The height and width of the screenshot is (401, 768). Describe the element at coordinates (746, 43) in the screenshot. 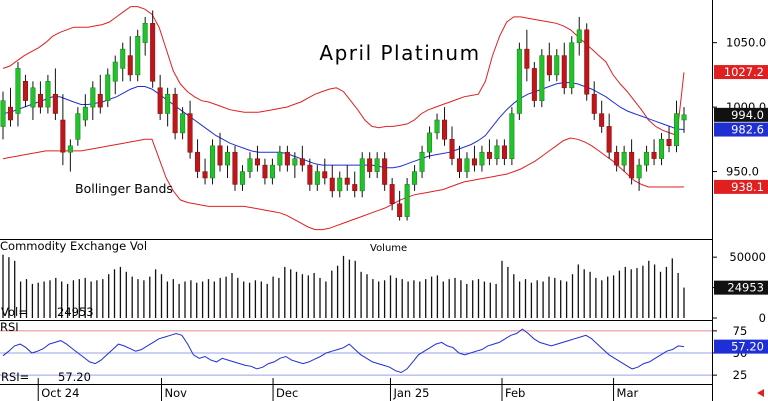

I see `price-tick-label: 1050.0` at that location.